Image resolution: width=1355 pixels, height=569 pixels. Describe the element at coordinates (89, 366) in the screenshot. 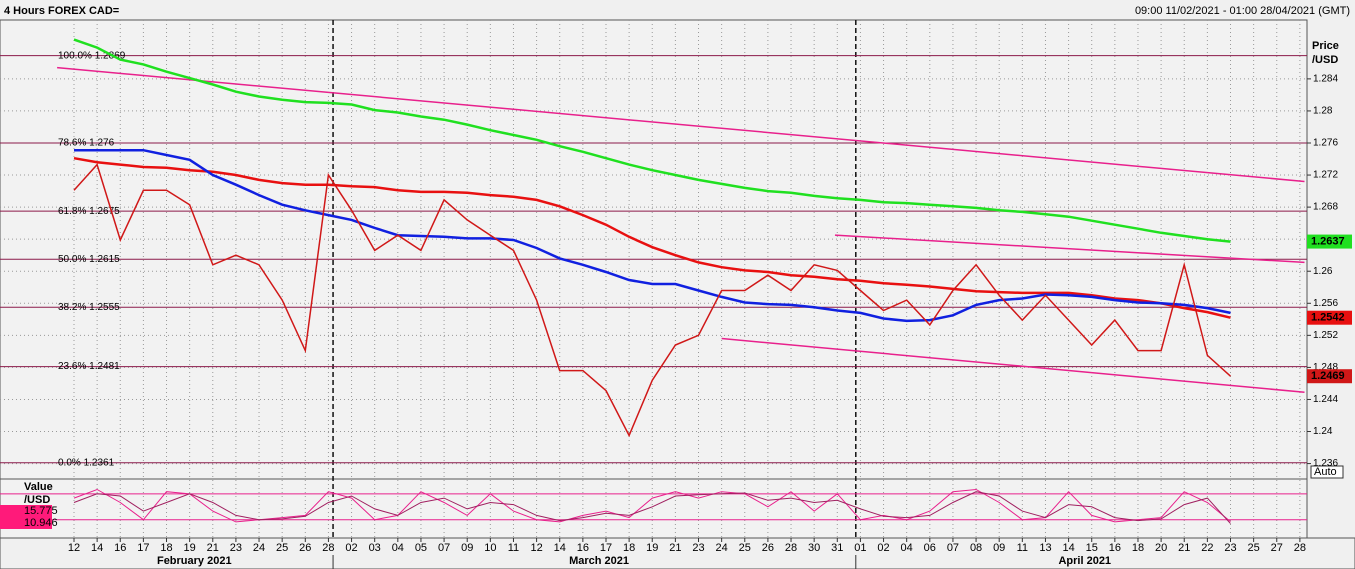

I see `fib-label: 23.6% 1.2481` at that location.